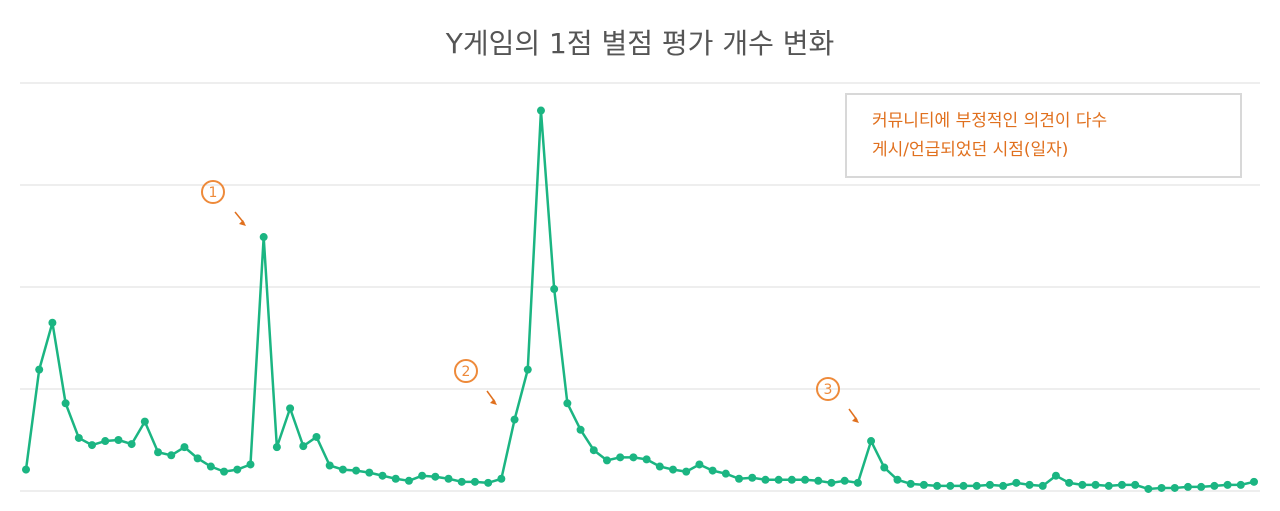 The height and width of the screenshot is (511, 1280). What do you see at coordinates (989, 121) in the screenshot?
I see `note-line: 커뮤니티에 부정적인 의견이 다수` at bounding box center [989, 121].